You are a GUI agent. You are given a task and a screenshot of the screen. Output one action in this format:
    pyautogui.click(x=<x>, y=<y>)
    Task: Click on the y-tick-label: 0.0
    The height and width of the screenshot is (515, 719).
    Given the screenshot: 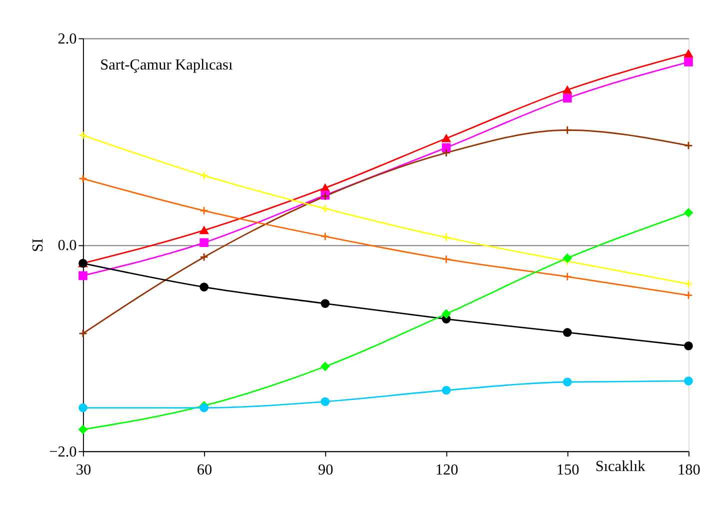 What is the action you would take?
    pyautogui.click(x=68, y=245)
    